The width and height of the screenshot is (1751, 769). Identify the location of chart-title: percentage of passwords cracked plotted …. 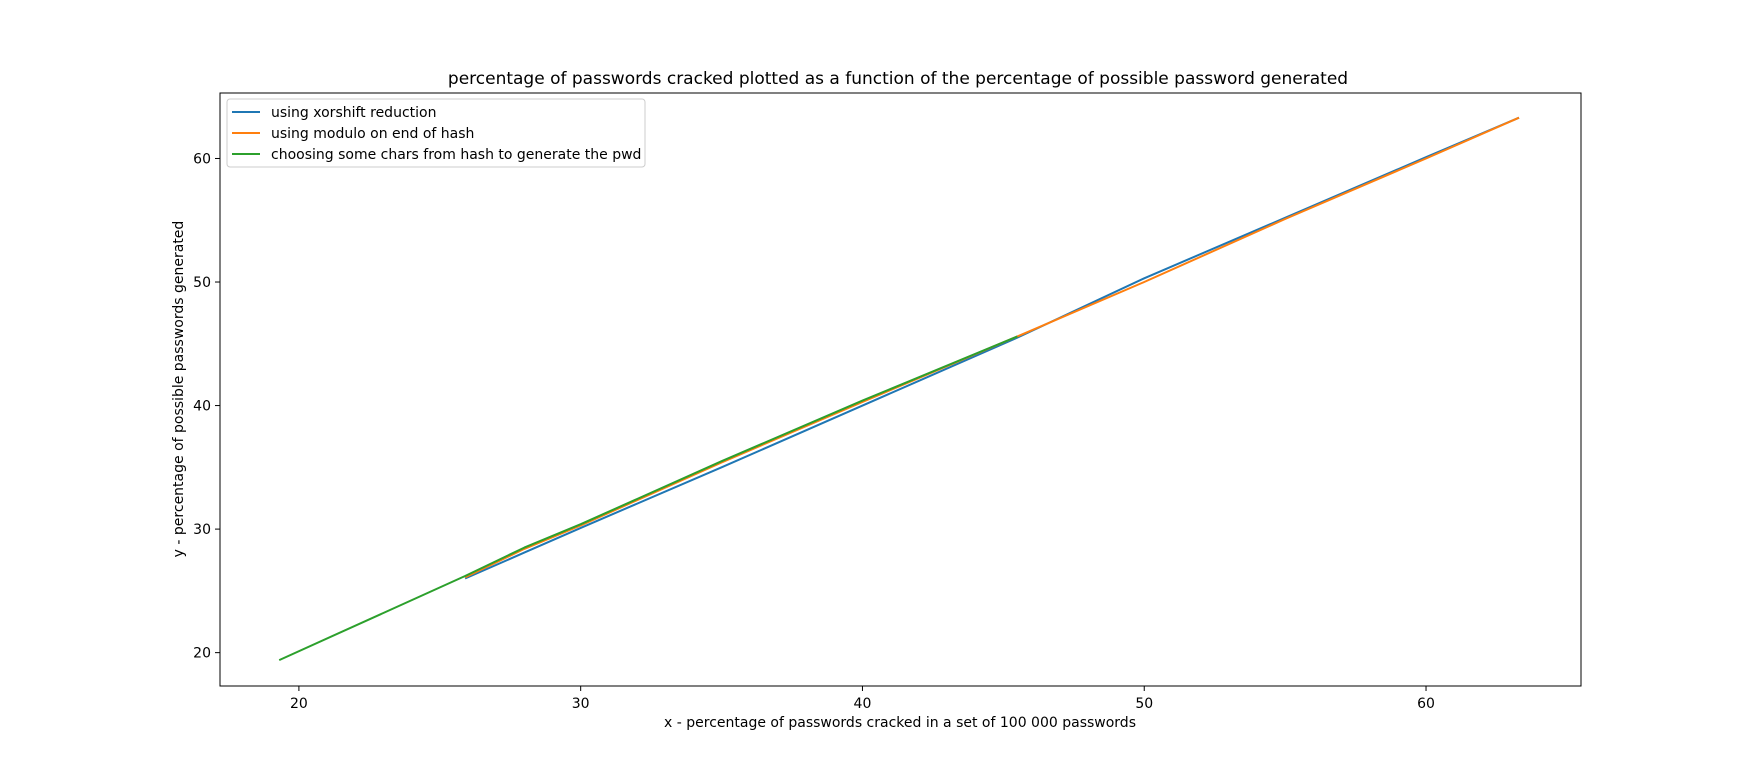
(898, 79).